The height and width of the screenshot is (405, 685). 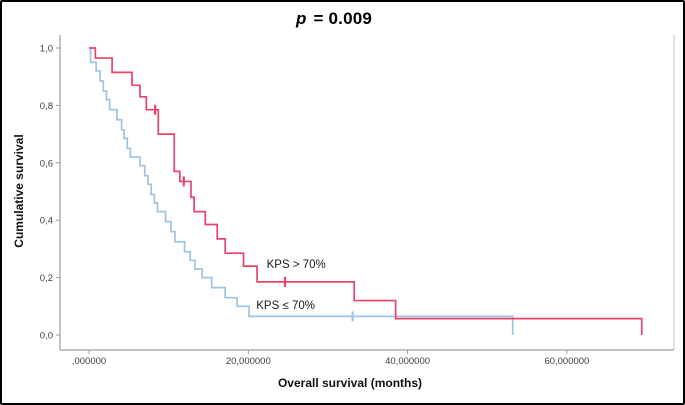 What do you see at coordinates (46, 336) in the screenshot?
I see `y-tick-label: 0,0` at bounding box center [46, 336].